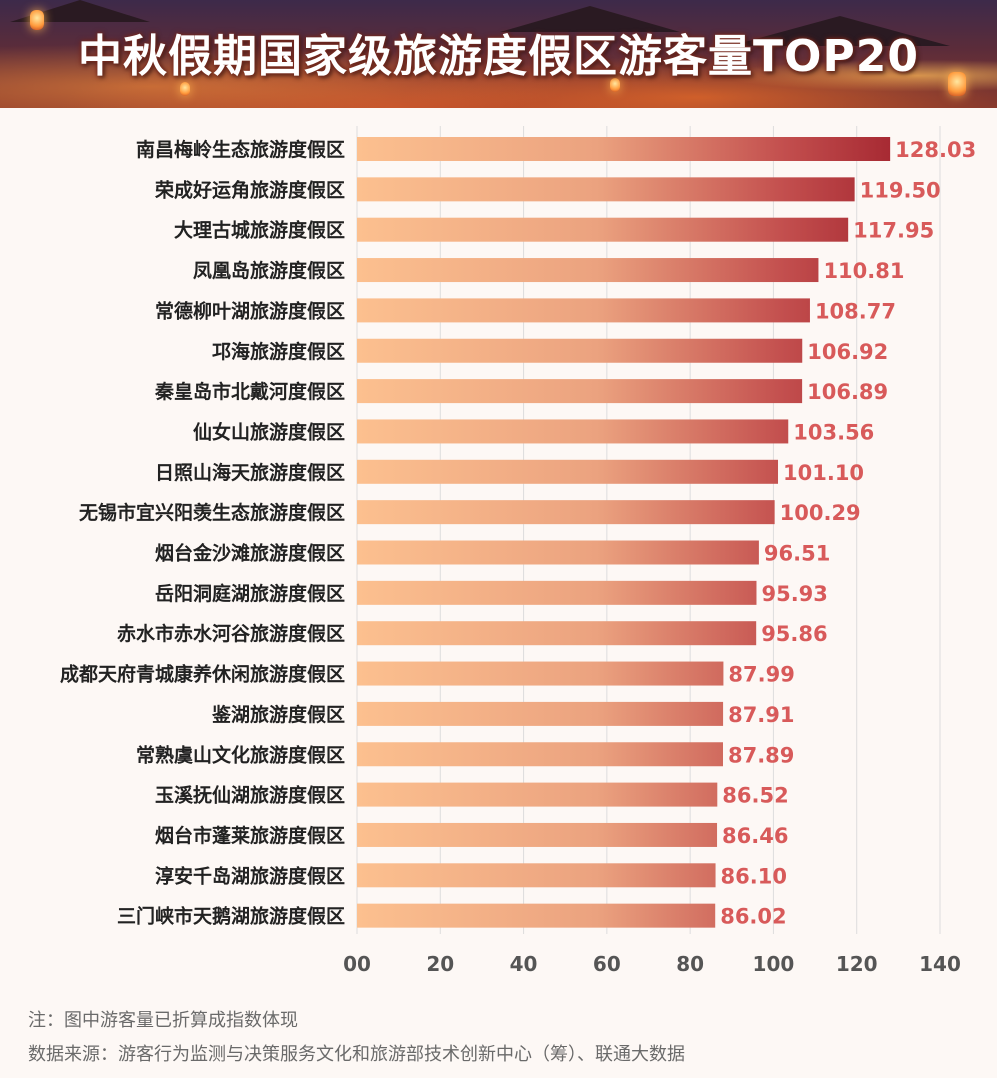 The image size is (997, 1078). Describe the element at coordinates (440, 964) in the screenshot. I see `x-tick-label: 20` at that location.